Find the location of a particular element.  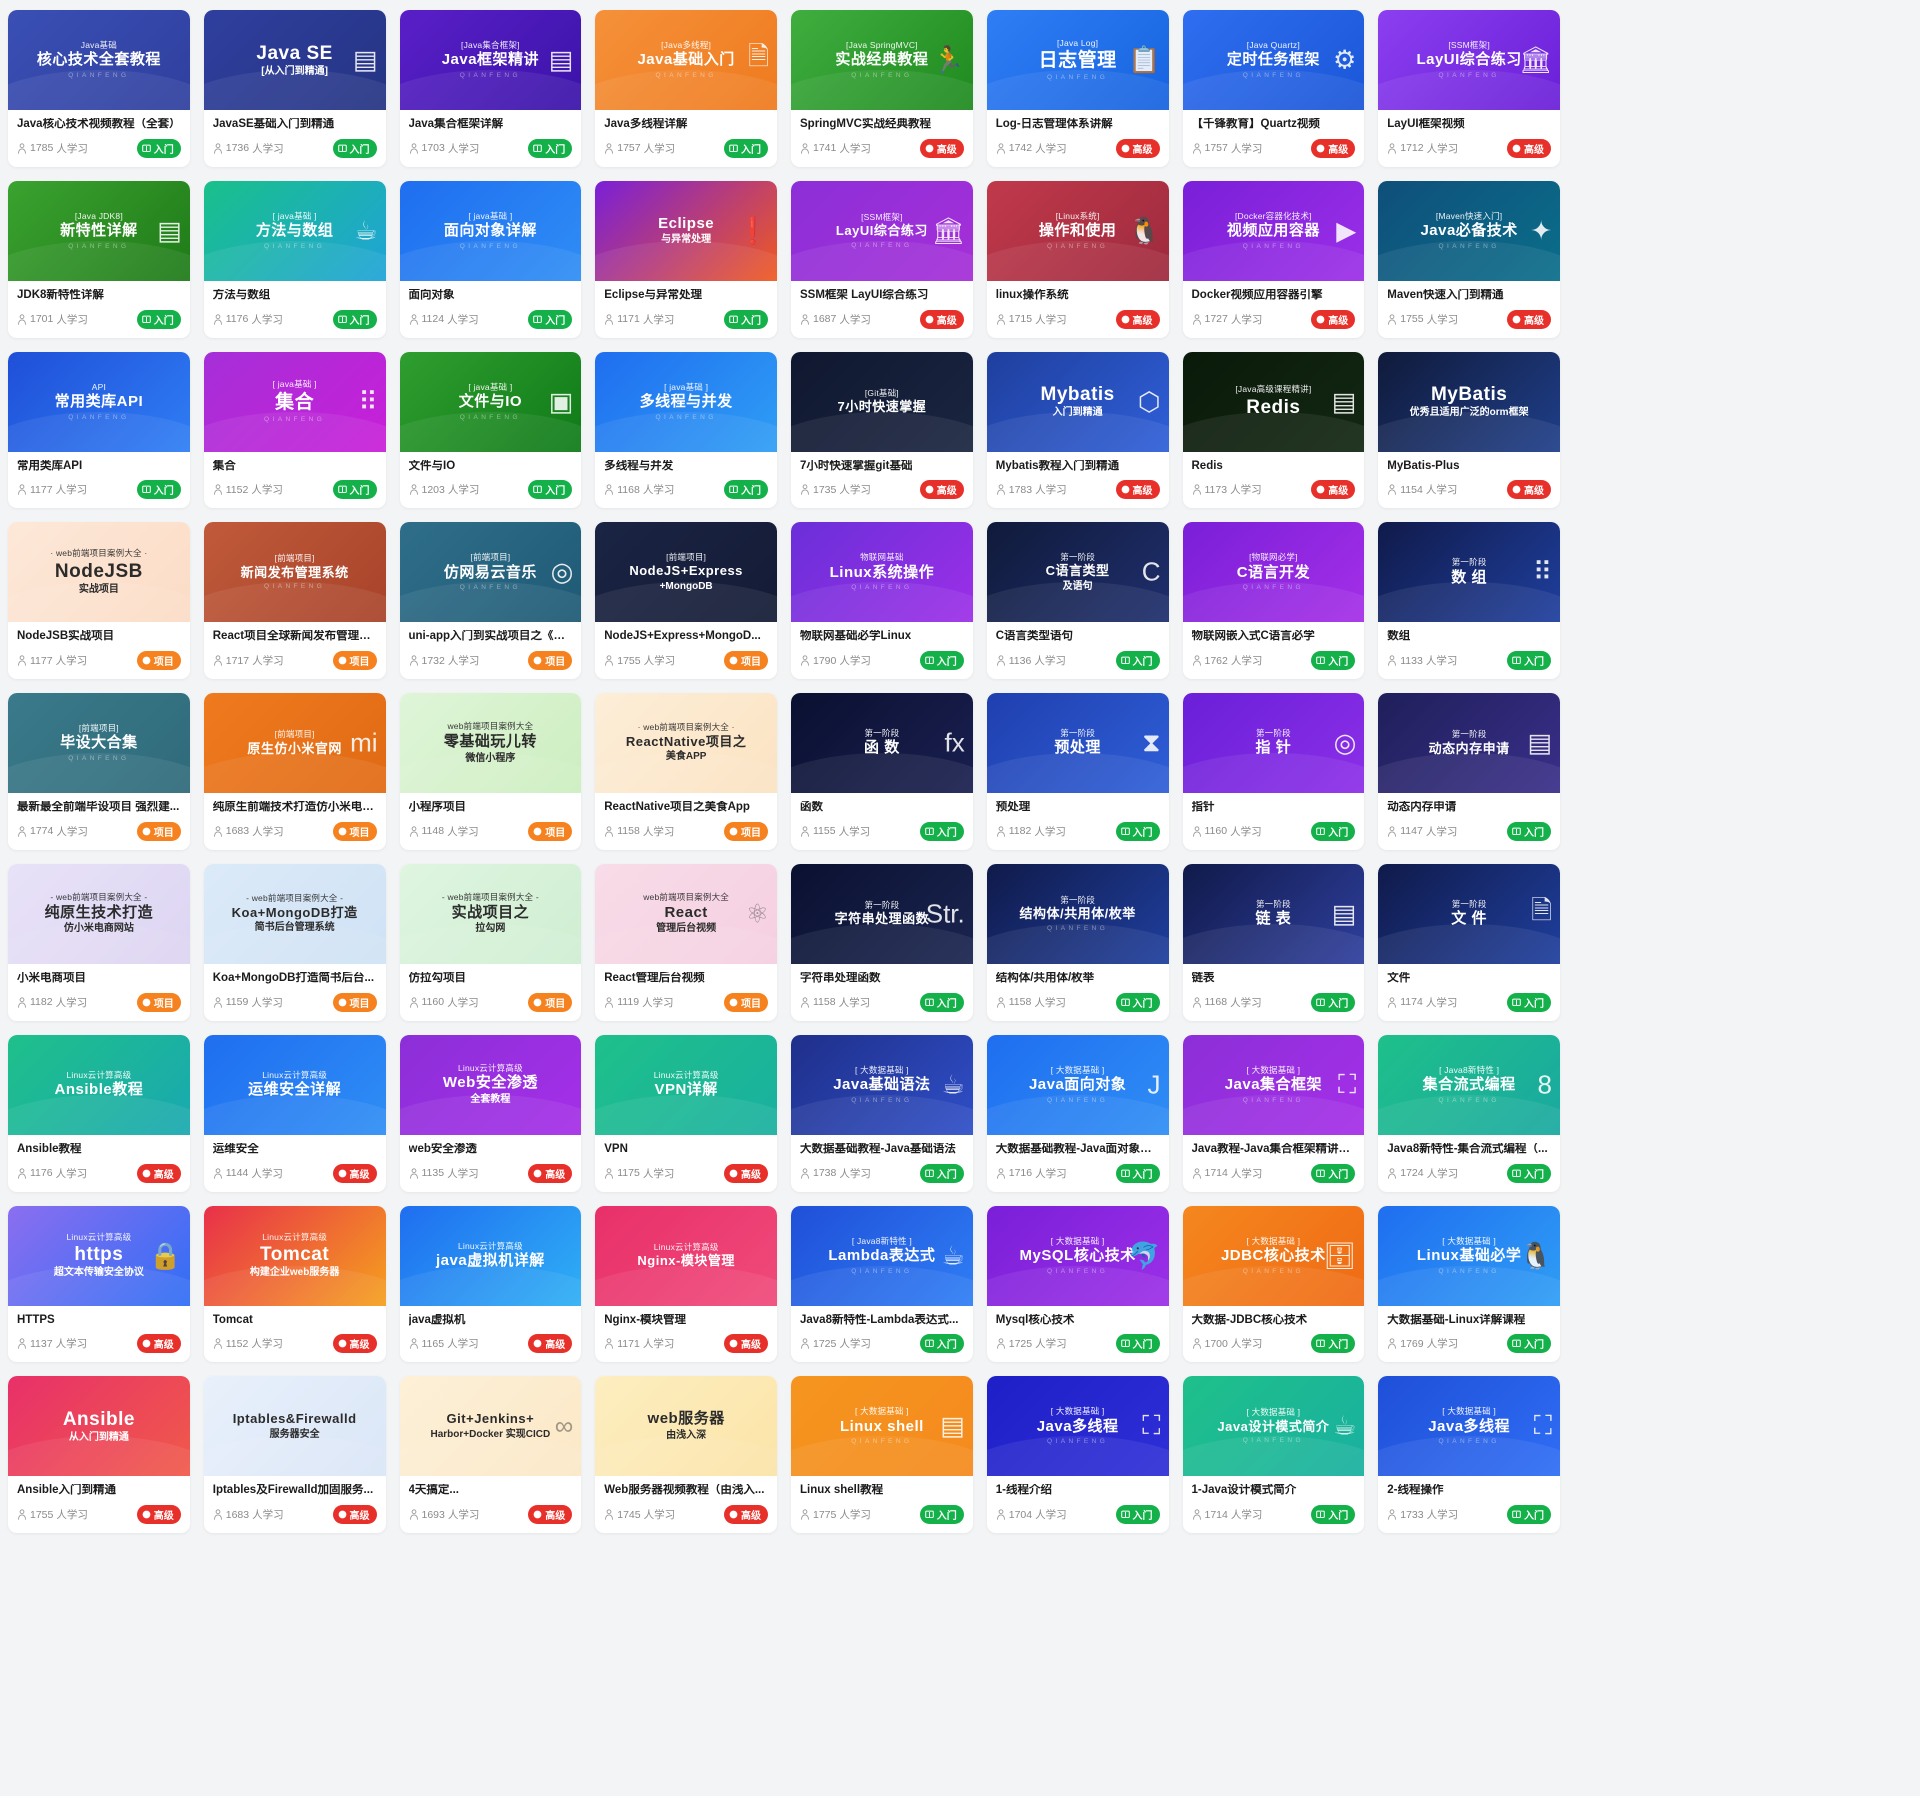

course-title: ReactNative项目之美食App is located at coordinates (677, 807).